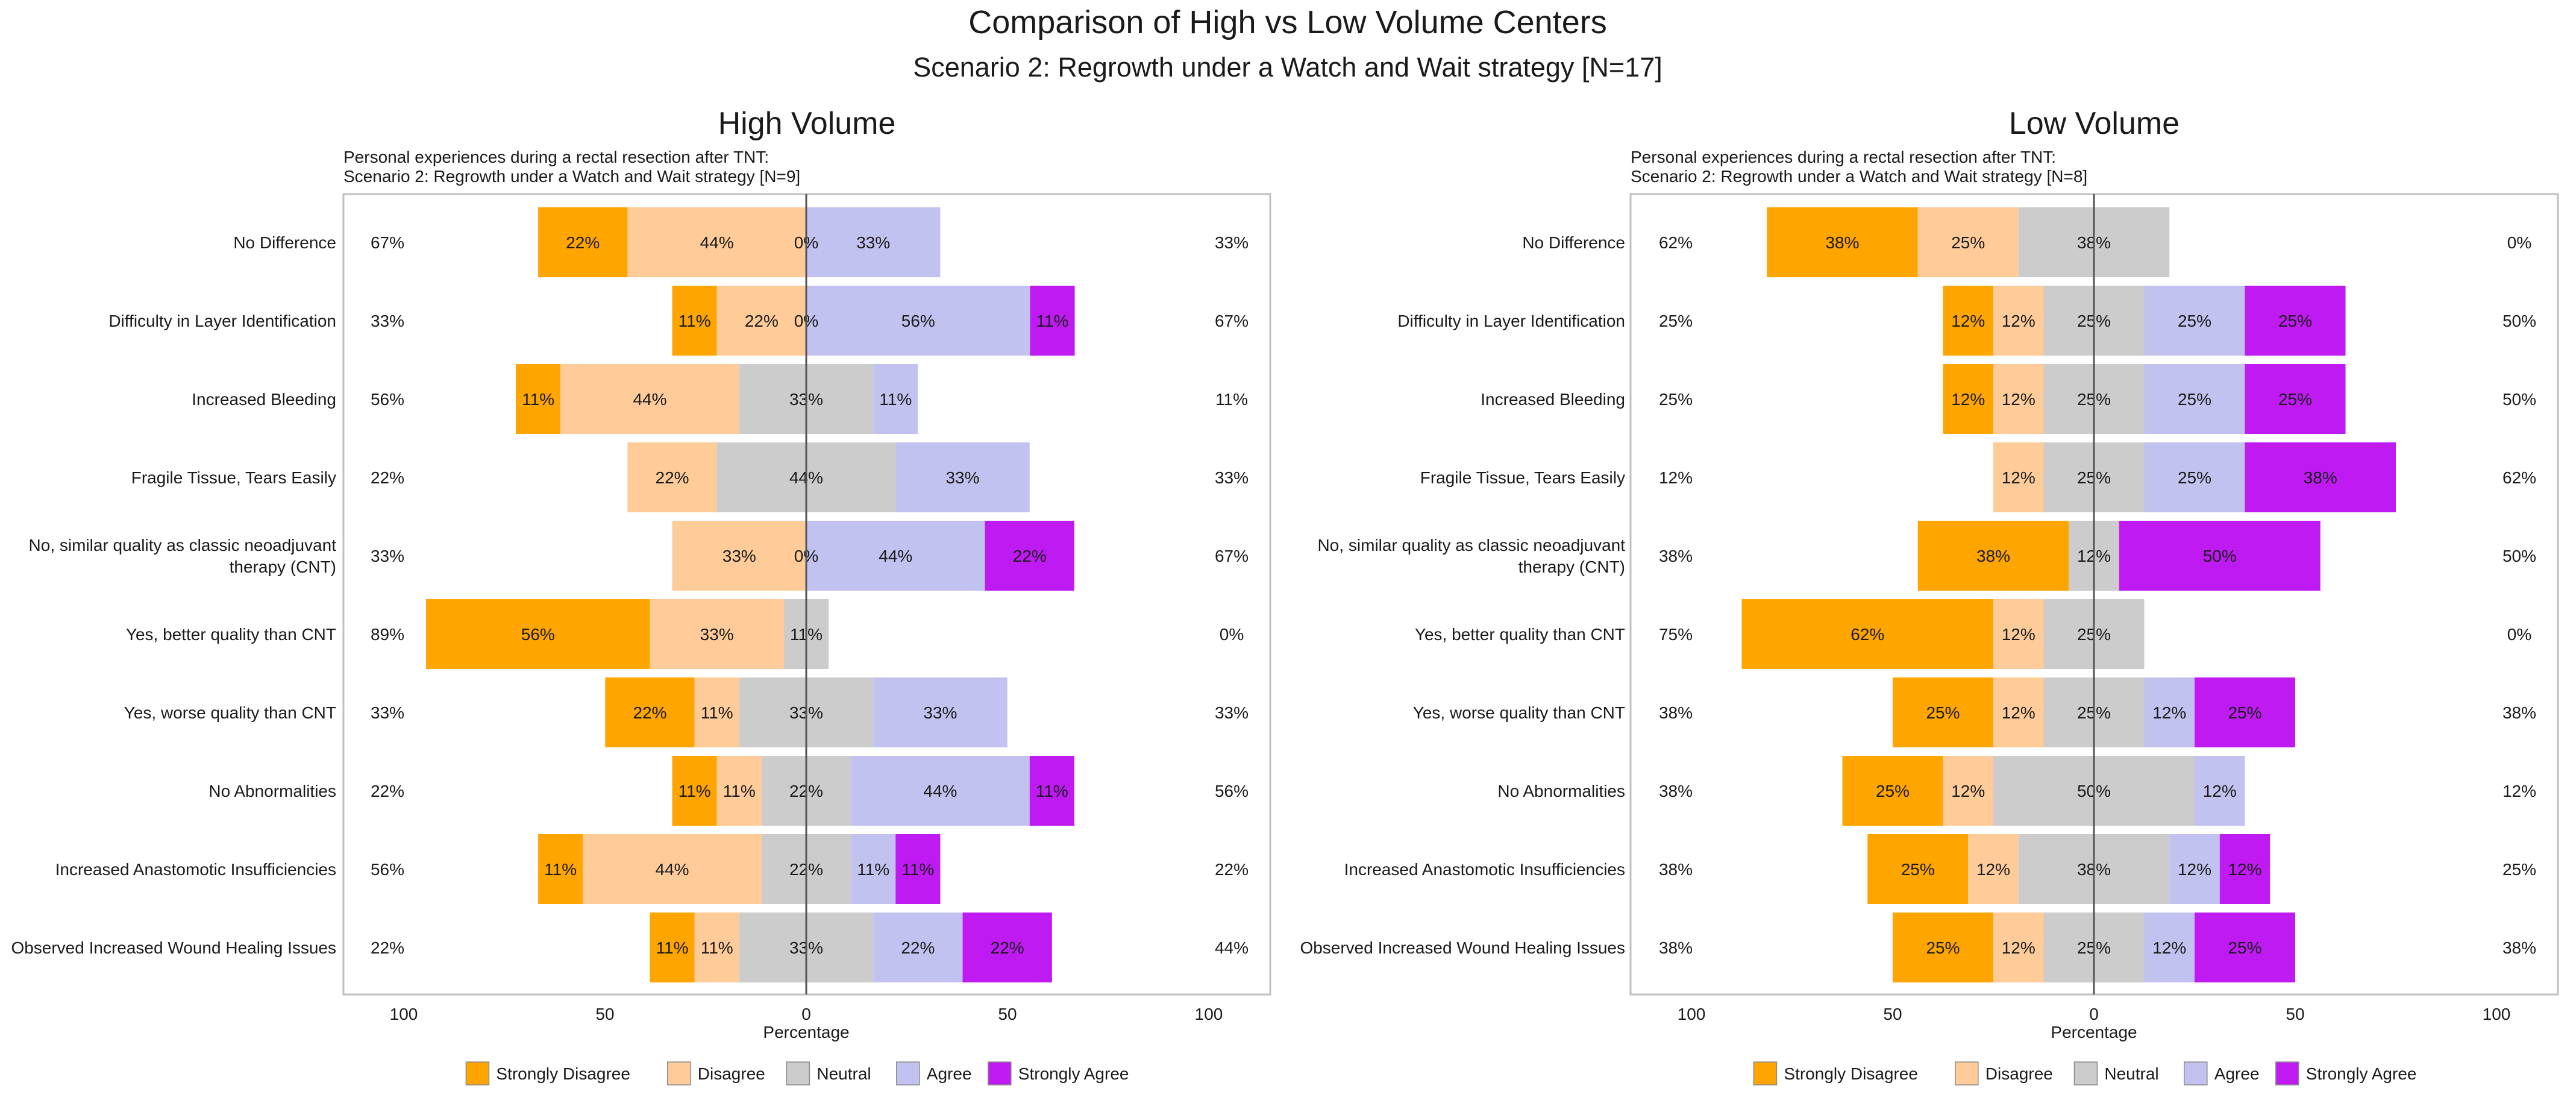 The width and height of the screenshot is (2576, 1109). I want to click on x-tick-label: 50, so click(2295, 1014).